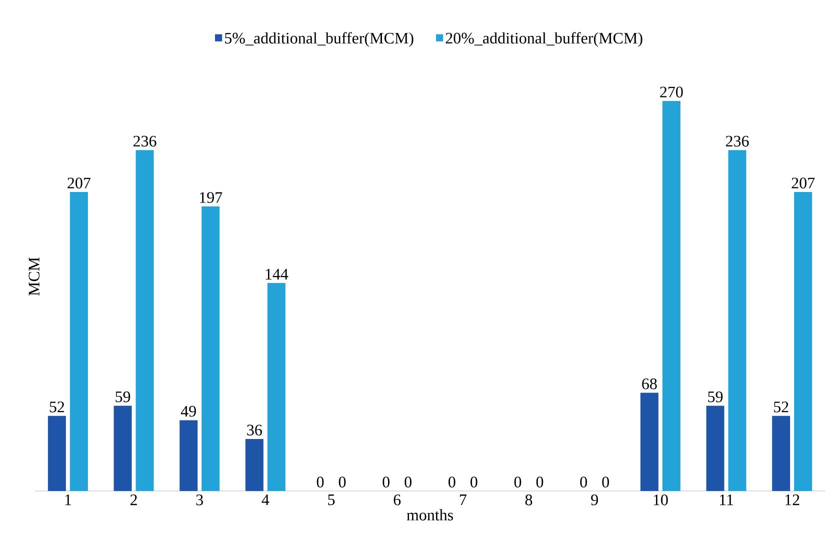  What do you see at coordinates (528, 500) in the screenshot?
I see `x-tick-label: 8` at bounding box center [528, 500].